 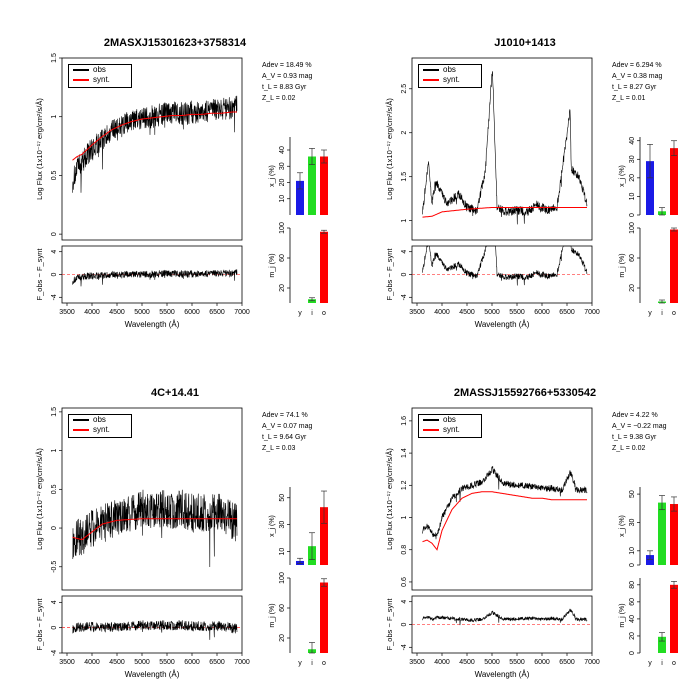 What do you see at coordinates (451, 79) in the screenshot?
I see `legend-synt-label: synt.` at bounding box center [451, 79].